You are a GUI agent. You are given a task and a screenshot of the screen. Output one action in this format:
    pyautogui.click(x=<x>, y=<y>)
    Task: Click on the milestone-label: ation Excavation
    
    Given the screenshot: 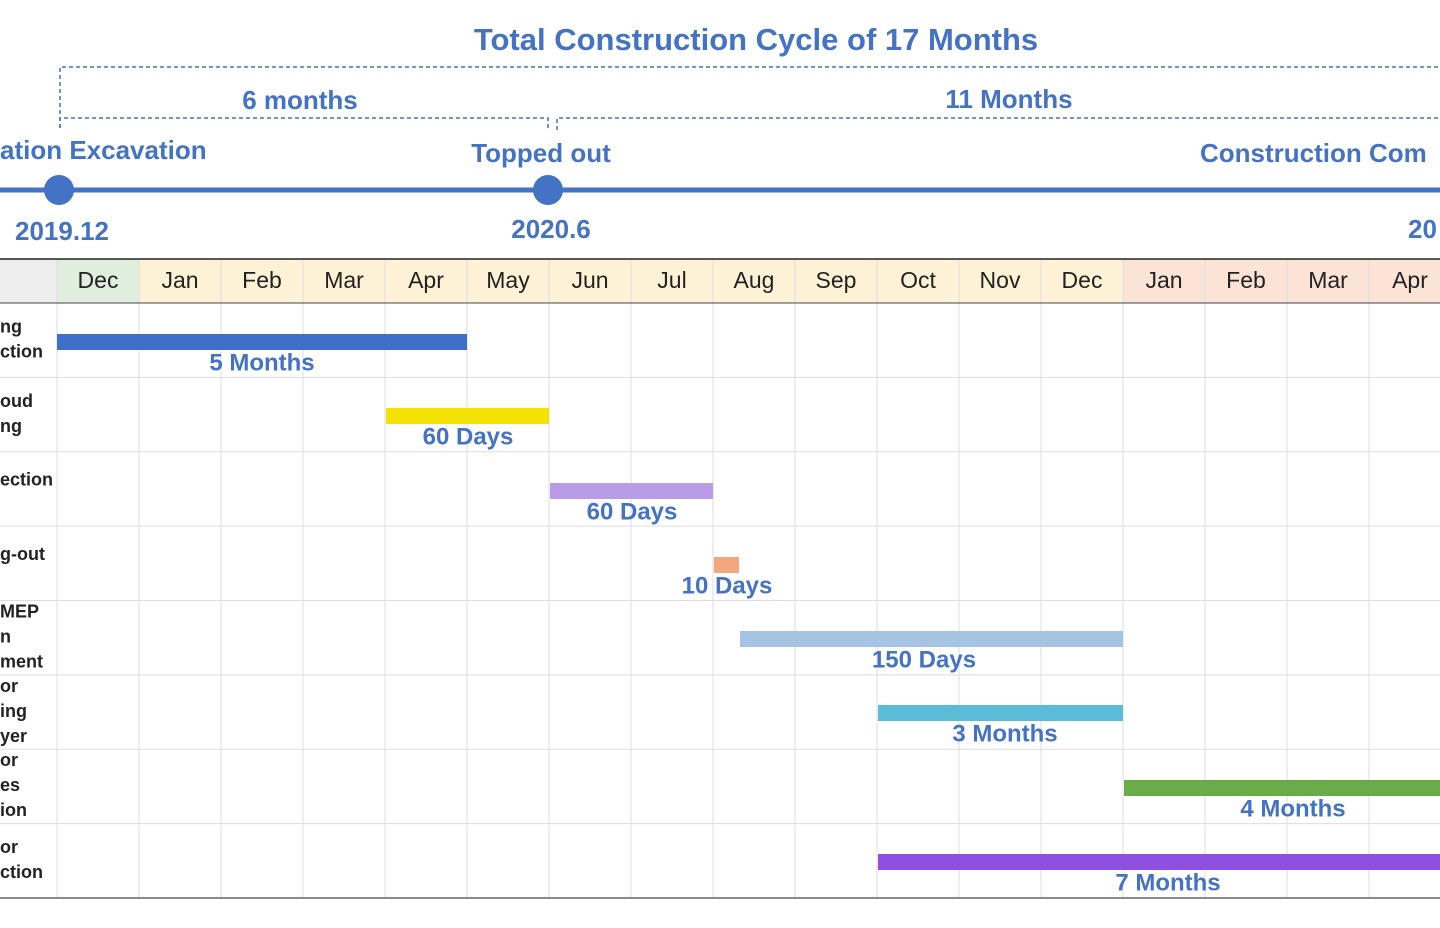 What is the action you would take?
    pyautogui.click(x=103, y=150)
    